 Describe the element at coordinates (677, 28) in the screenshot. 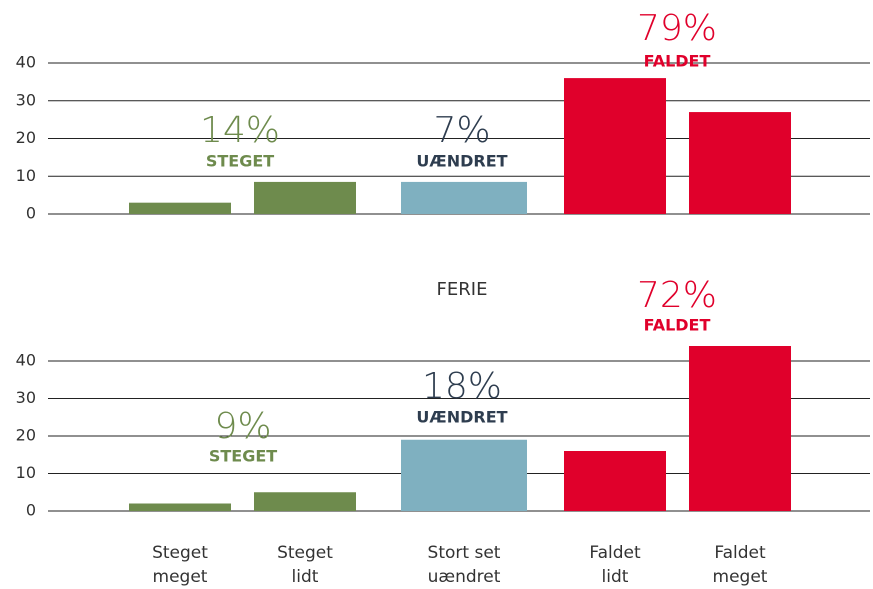

I see `annotation-value: 79%` at that location.